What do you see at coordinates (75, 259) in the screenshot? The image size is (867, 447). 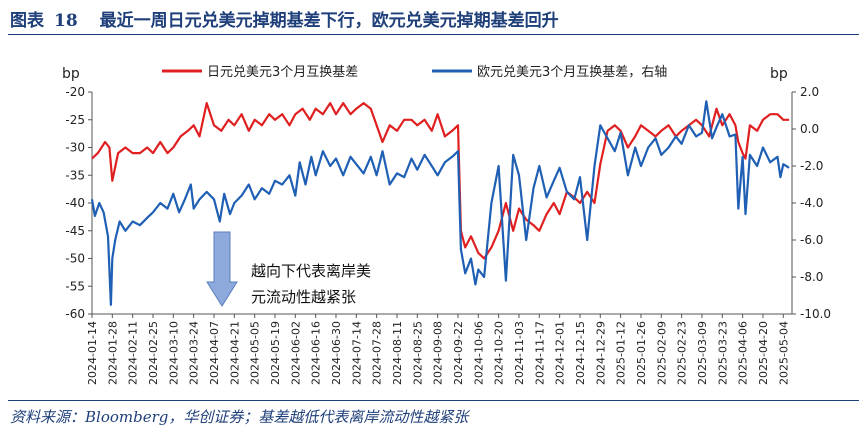 I see `y-left-tick-label: -50` at bounding box center [75, 259].